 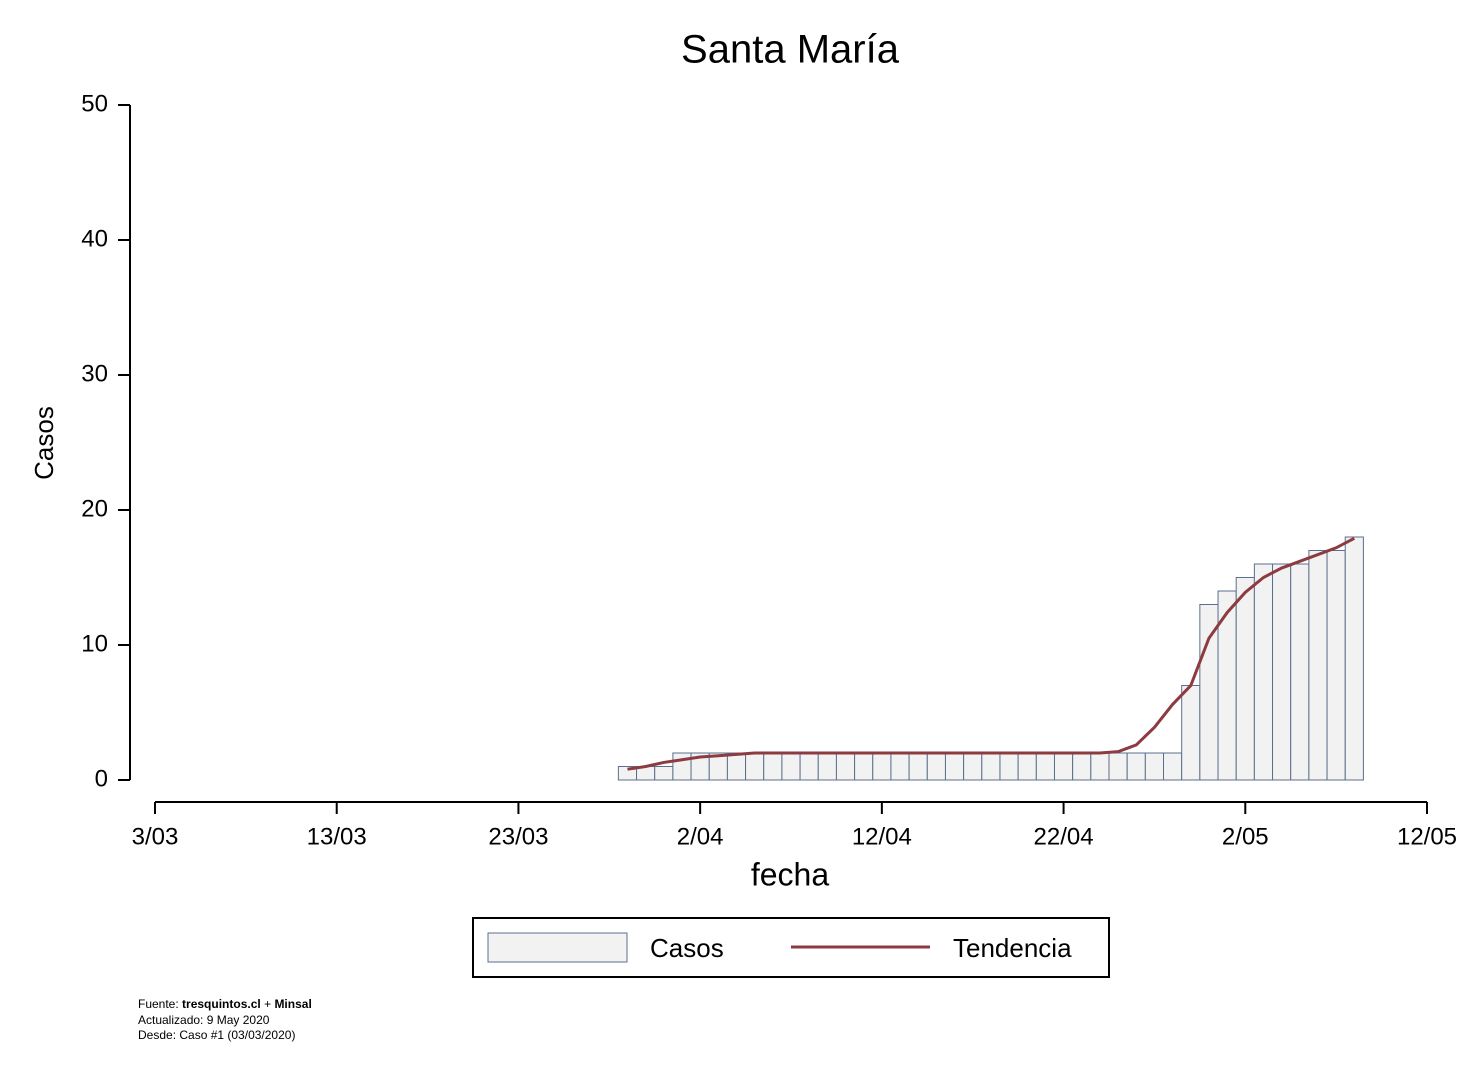 I want to click on x-tick-label: 2/04, so click(x=700, y=836).